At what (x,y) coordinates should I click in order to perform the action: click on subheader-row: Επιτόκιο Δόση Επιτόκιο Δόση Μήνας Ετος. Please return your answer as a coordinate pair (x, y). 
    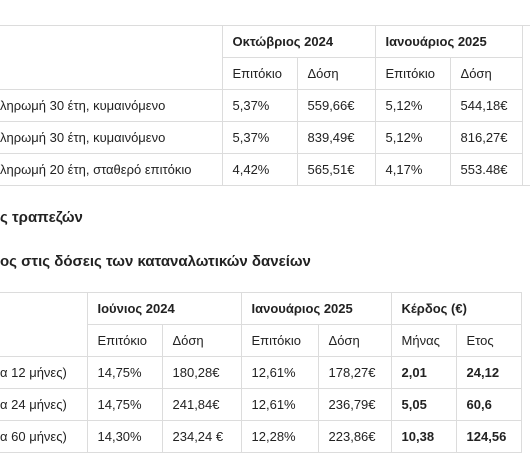
    Looking at the image, I should click on (261, 340).